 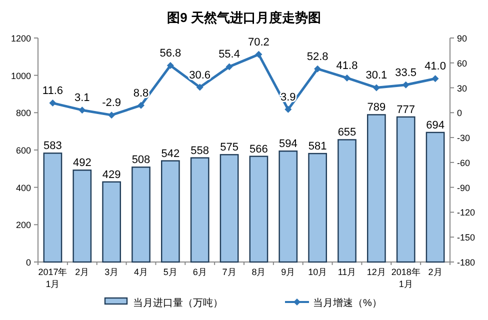 What do you see at coordinates (463, 163) in the screenshot?
I see `y2-tick-label: -60` at bounding box center [463, 163].